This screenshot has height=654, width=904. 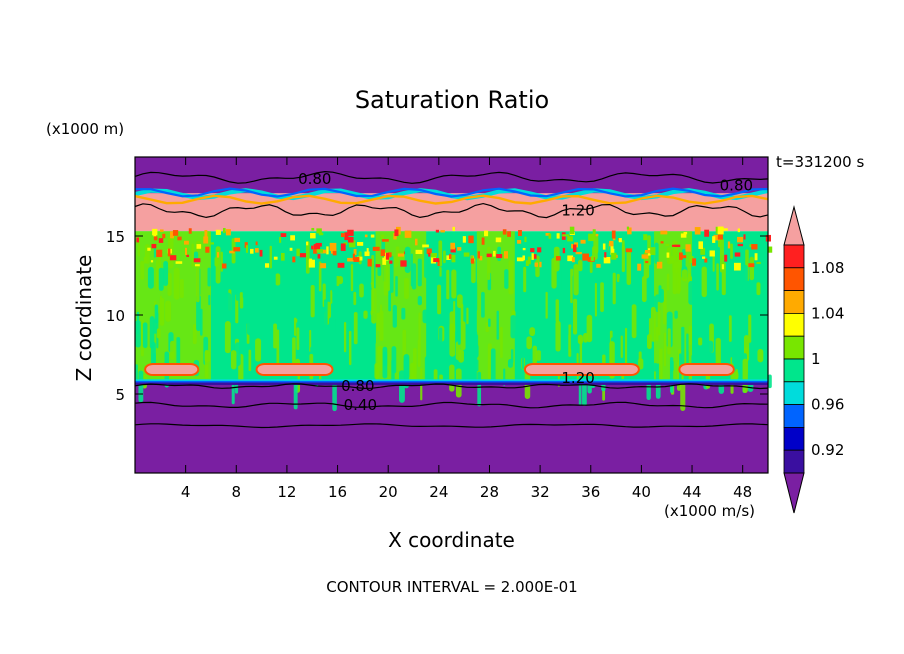 I want to click on x-axis-unit: (x1000 m/s), so click(x=710, y=511).